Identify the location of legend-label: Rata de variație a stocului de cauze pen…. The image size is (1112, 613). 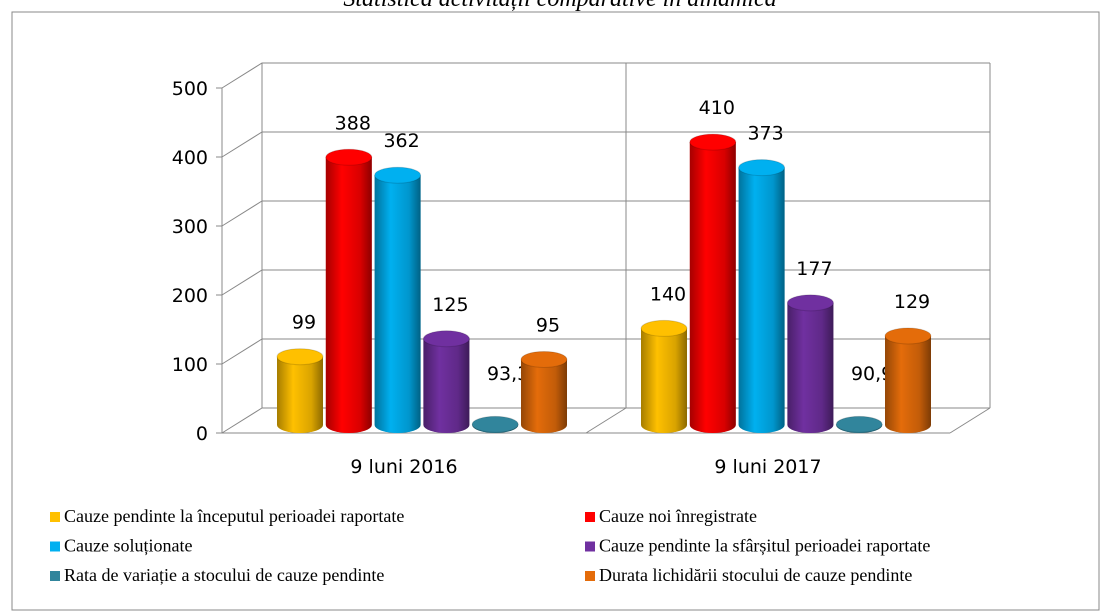
(224, 575).